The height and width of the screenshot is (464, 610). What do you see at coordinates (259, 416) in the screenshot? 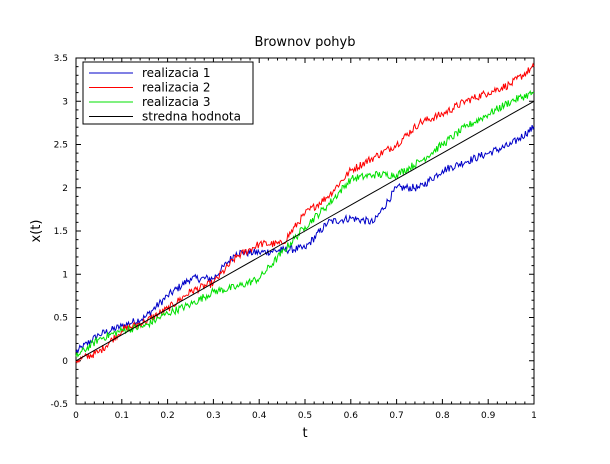
I see `x-tick-label: 0.4` at bounding box center [259, 416].